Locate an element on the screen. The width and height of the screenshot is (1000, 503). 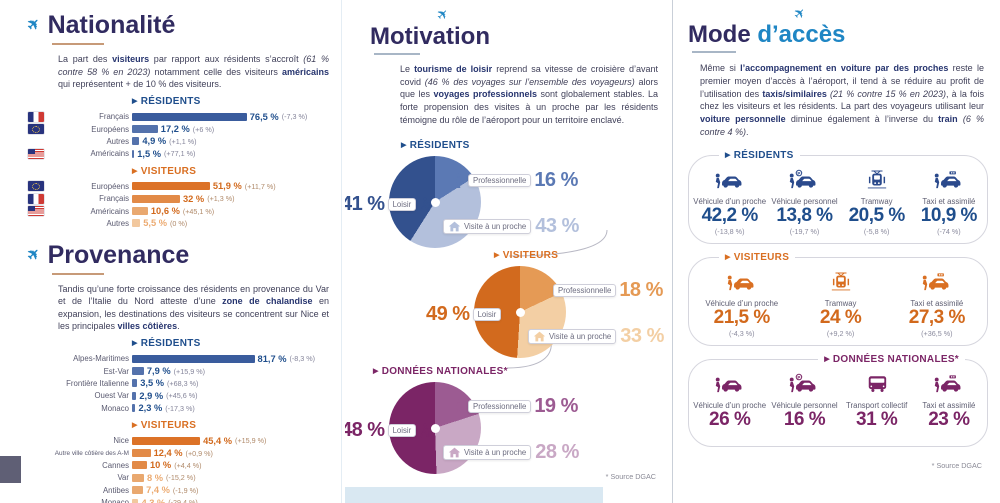
pie-group-label-text: RÉSIDENTS is located at coordinates (439, 145).